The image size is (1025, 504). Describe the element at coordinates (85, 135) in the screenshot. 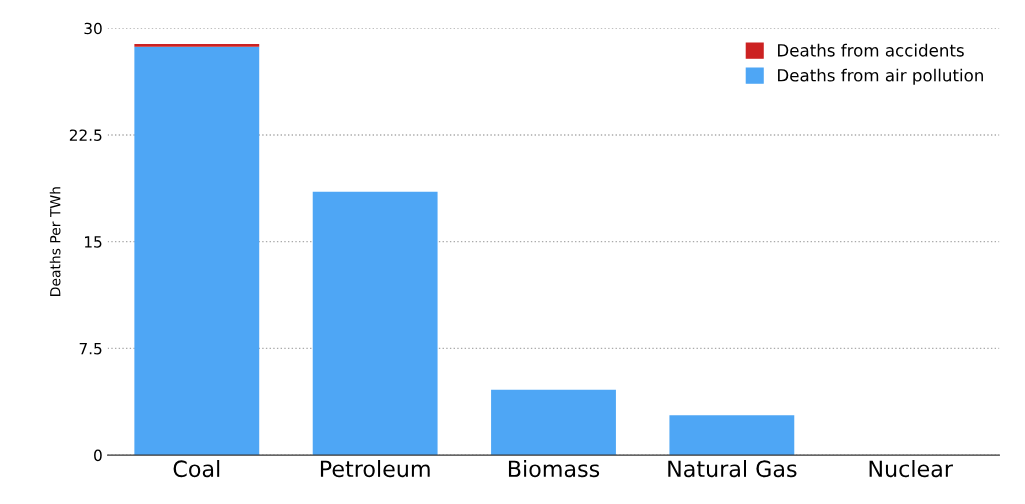

I see `y-tick-label: 22.5` at that location.